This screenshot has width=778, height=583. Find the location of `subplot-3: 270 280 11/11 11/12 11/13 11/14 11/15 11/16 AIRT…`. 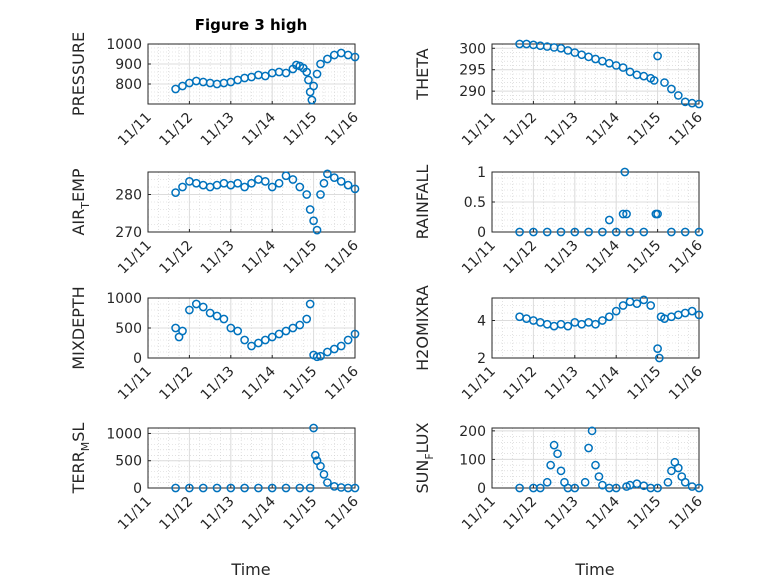

subplot-3: 270 280 11/11 11/12 11/13 11/14 11/15 11/16 AIRT… is located at coordinates (215, 222).